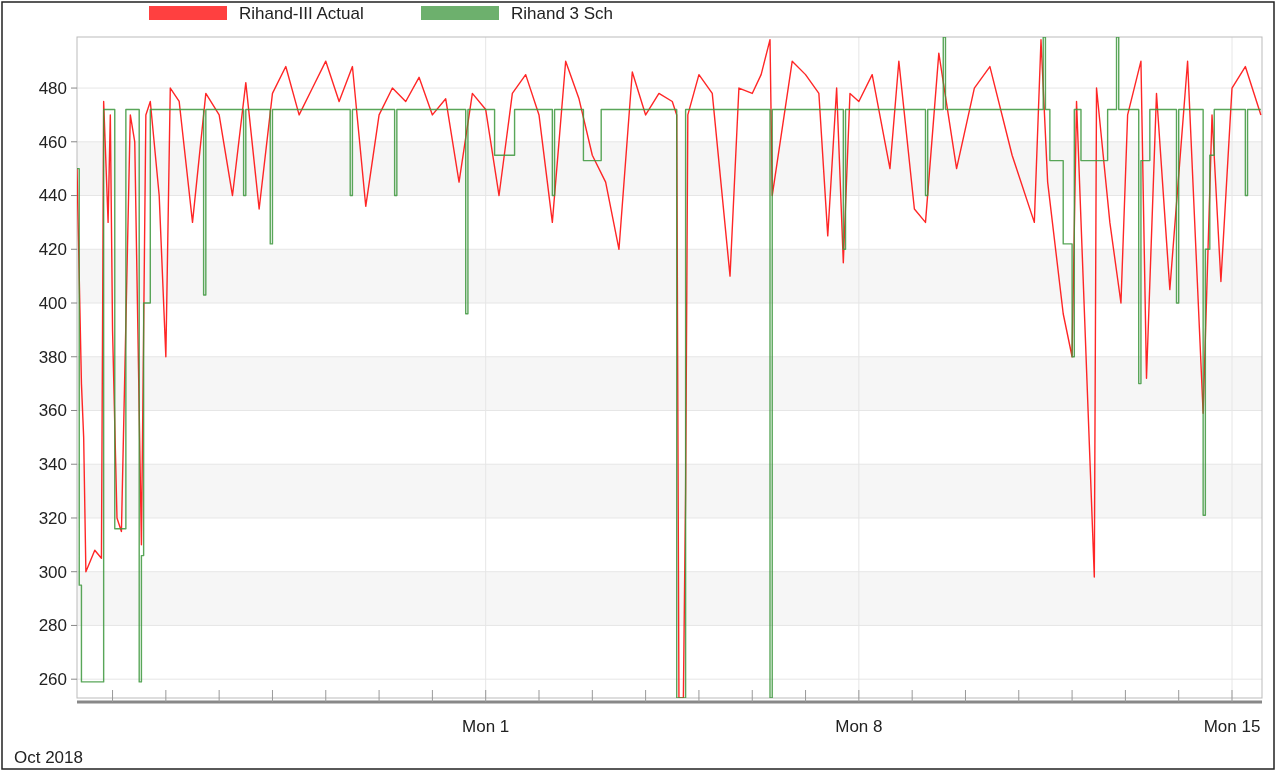  What do you see at coordinates (52, 680) in the screenshot?
I see `y-tick-label: 260` at bounding box center [52, 680].